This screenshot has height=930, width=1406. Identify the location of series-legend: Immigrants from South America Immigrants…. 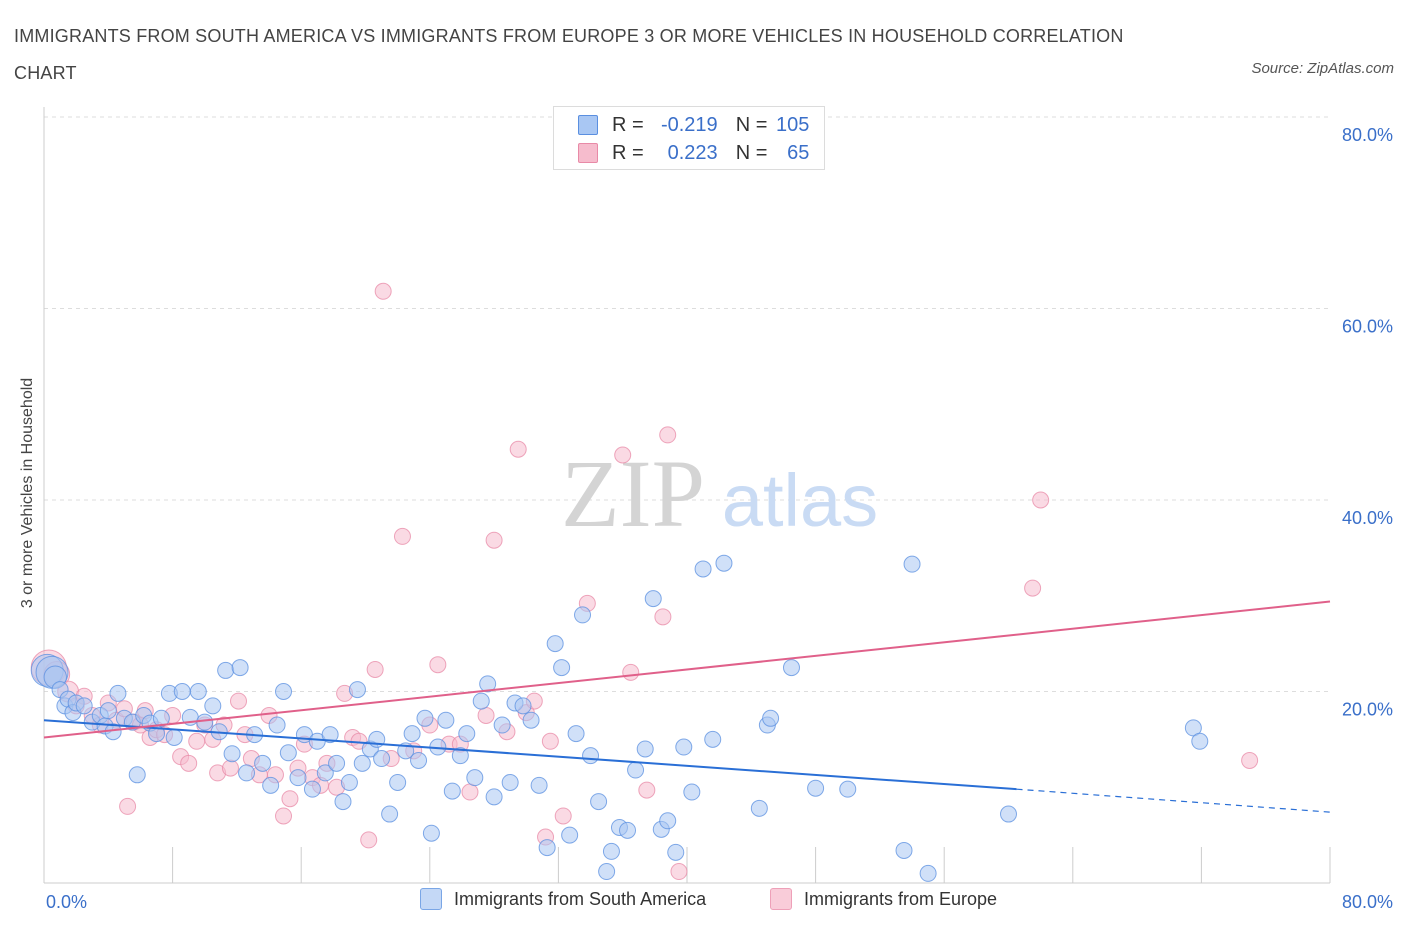
(703, 902).